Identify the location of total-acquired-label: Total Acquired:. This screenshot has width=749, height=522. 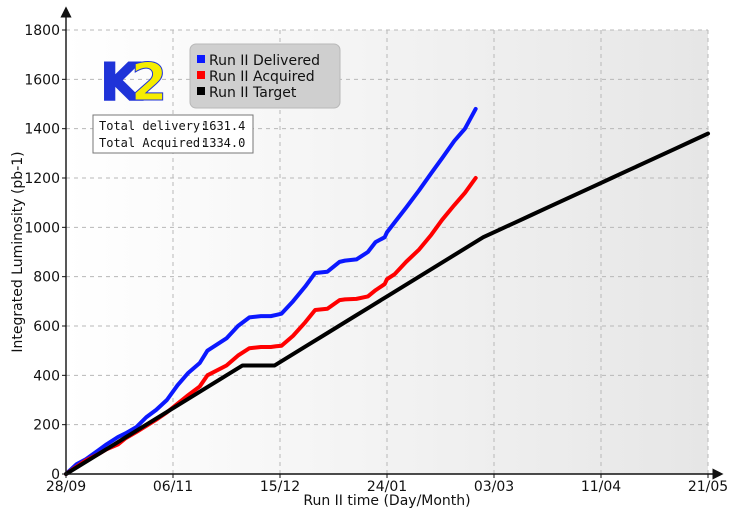
(153, 143).